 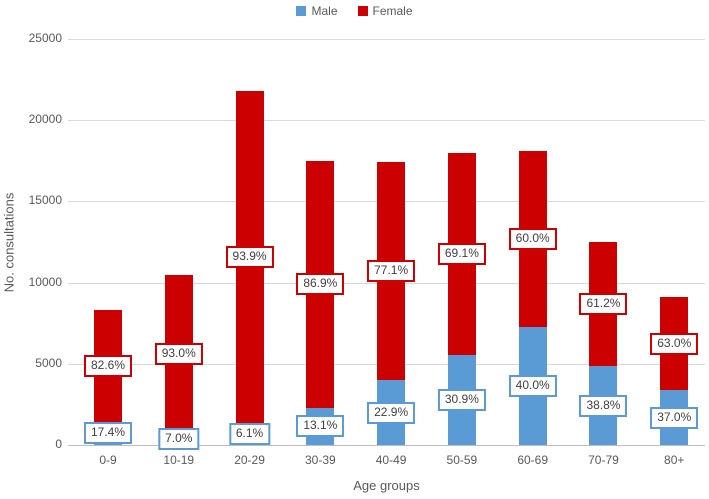 What do you see at coordinates (391, 412) in the screenshot?
I see `data-label-male: 22.9%` at bounding box center [391, 412].